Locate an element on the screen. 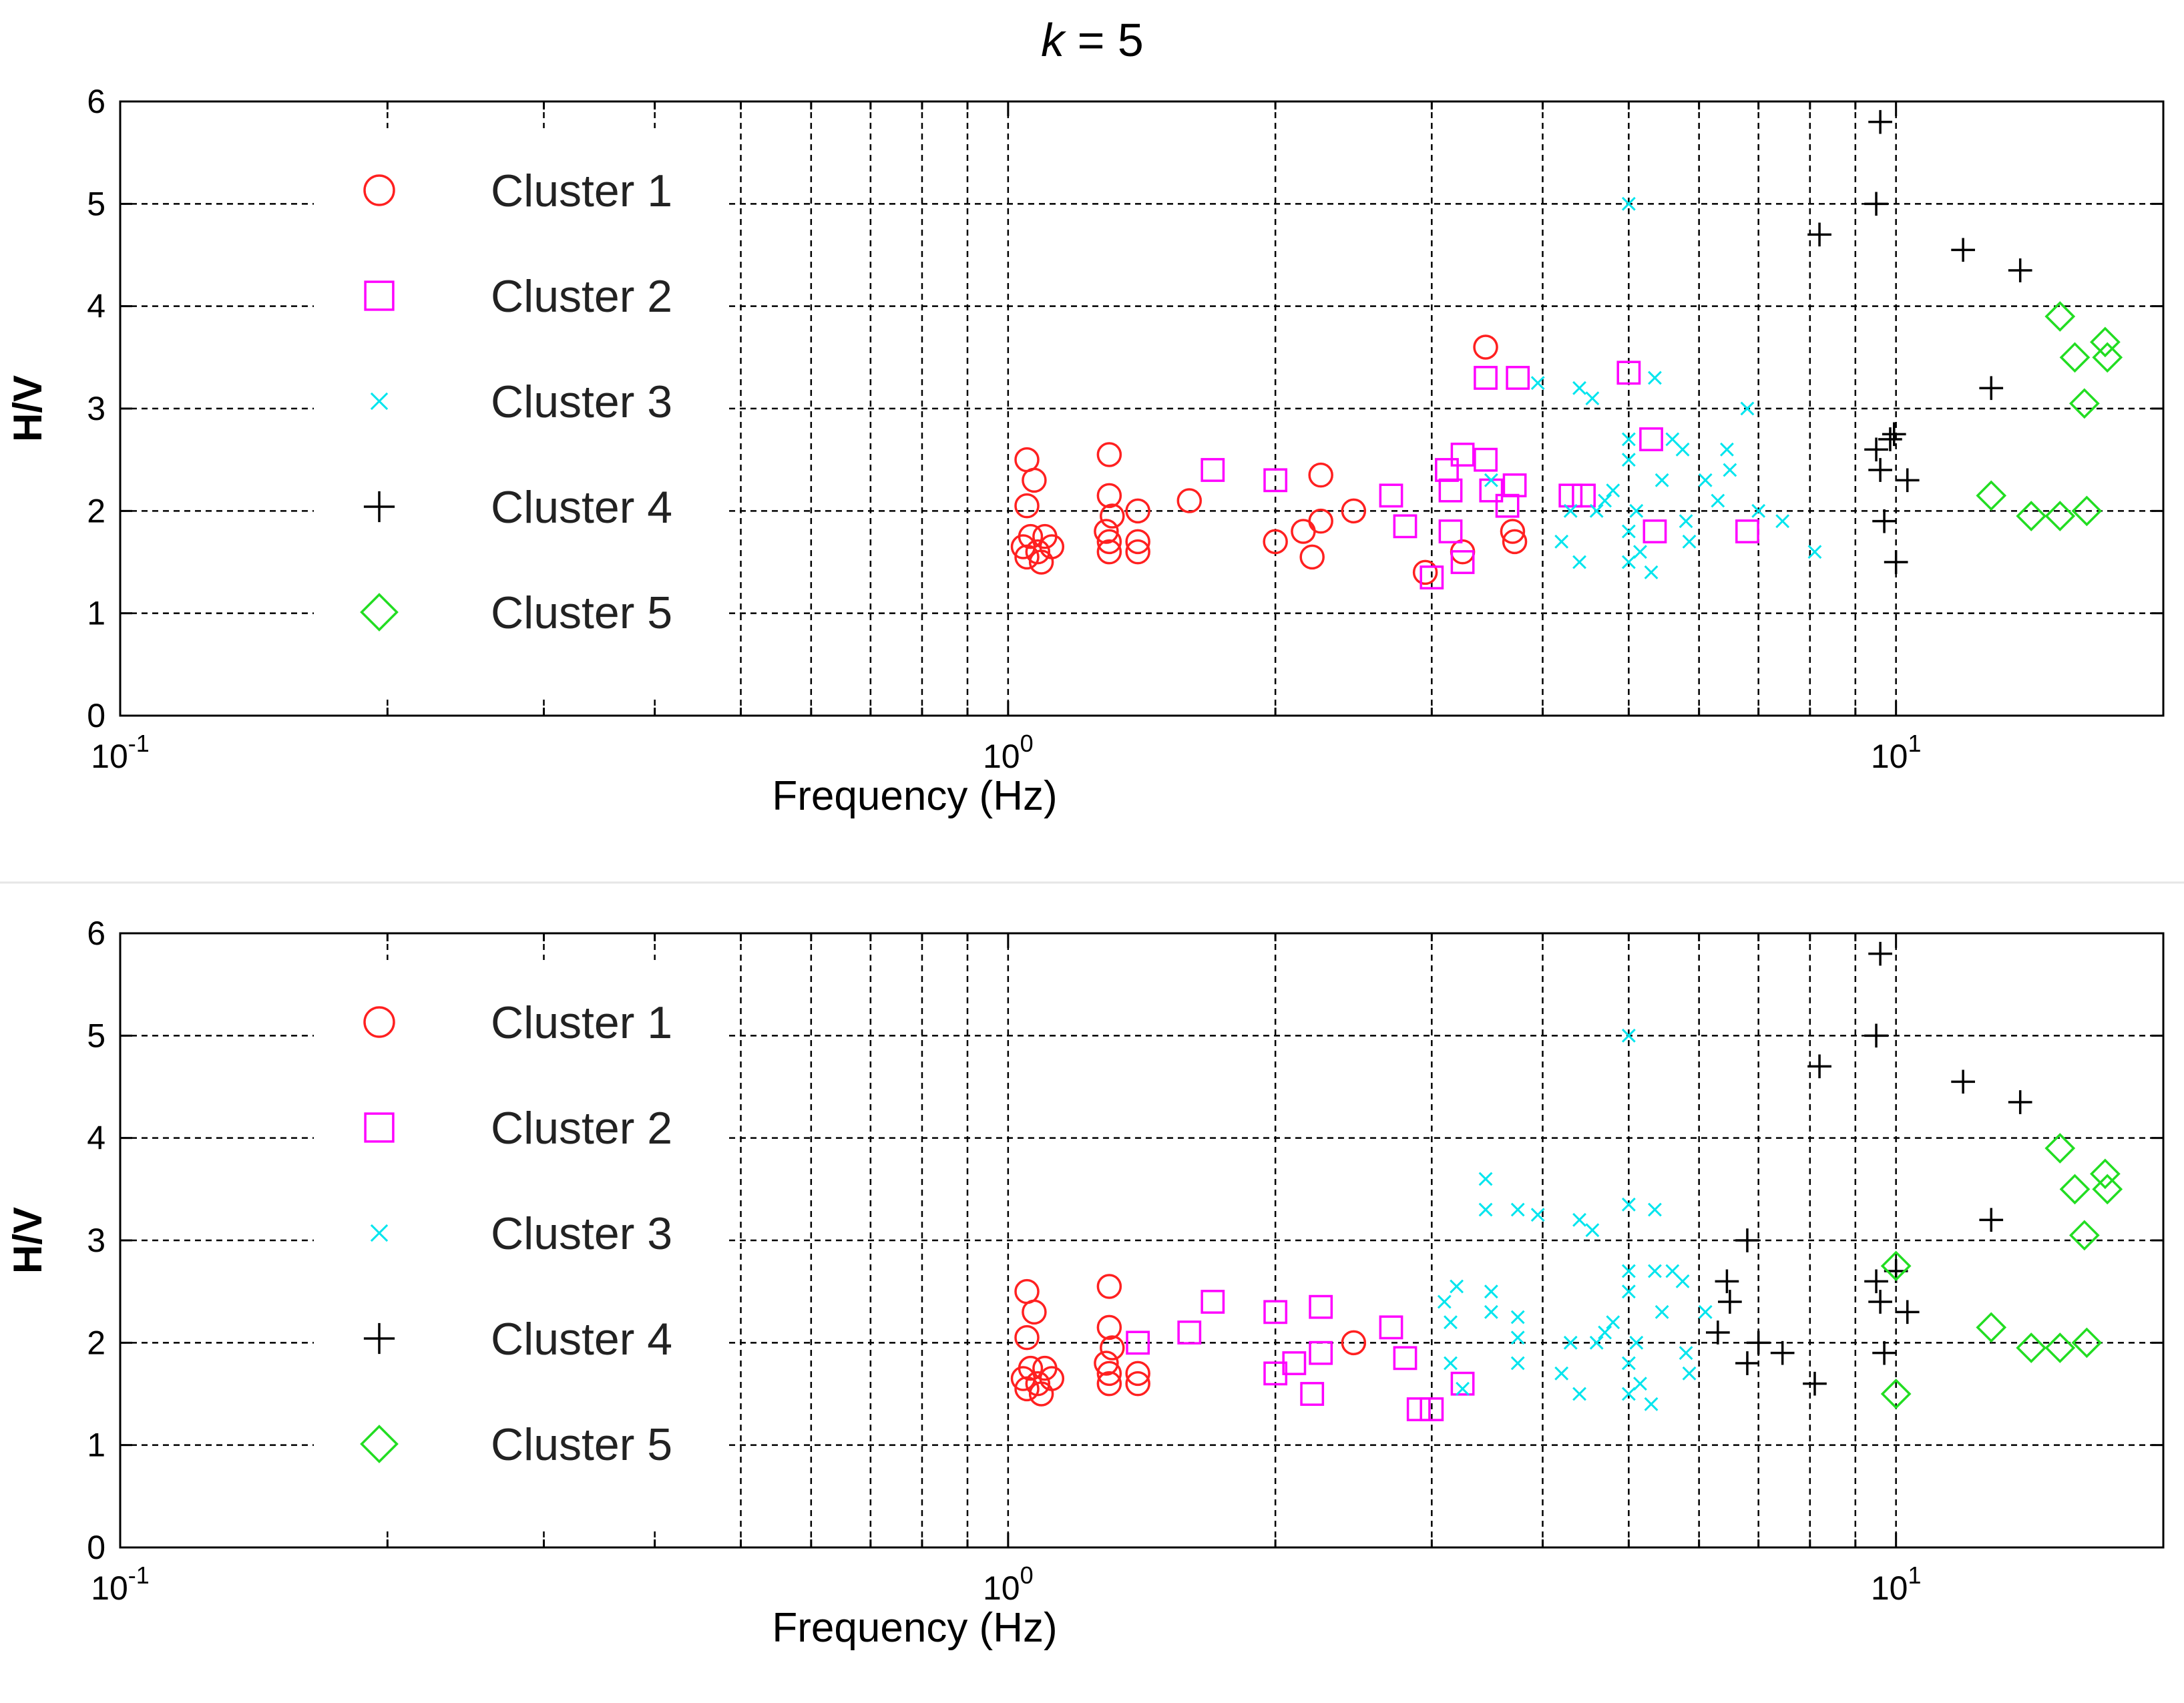 The height and width of the screenshot is (1703, 2184). x-tick-label: 10¹ is located at coordinates (1896, 1584).